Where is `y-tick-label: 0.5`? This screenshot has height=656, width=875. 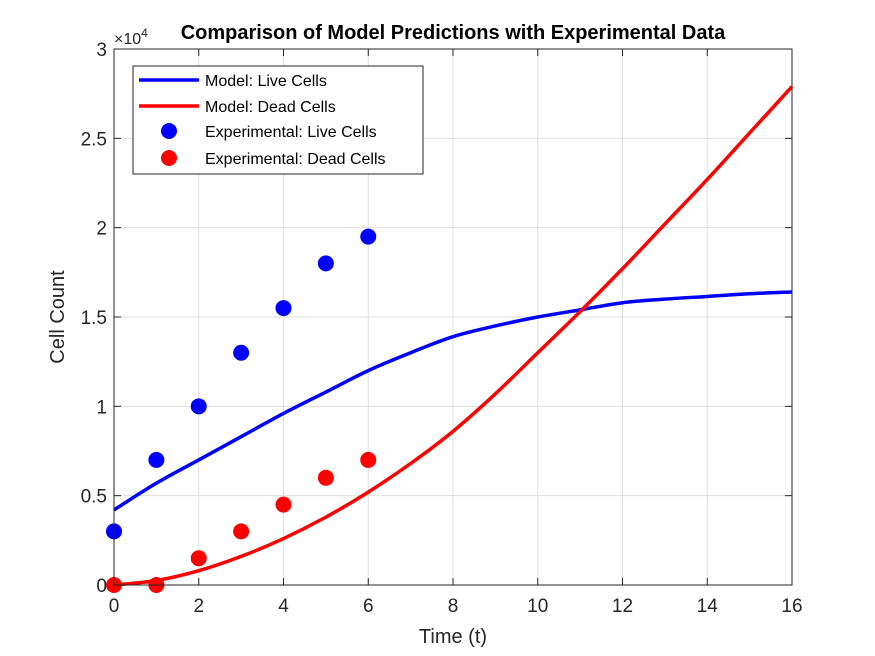
y-tick-label: 0.5 is located at coordinates (94, 497).